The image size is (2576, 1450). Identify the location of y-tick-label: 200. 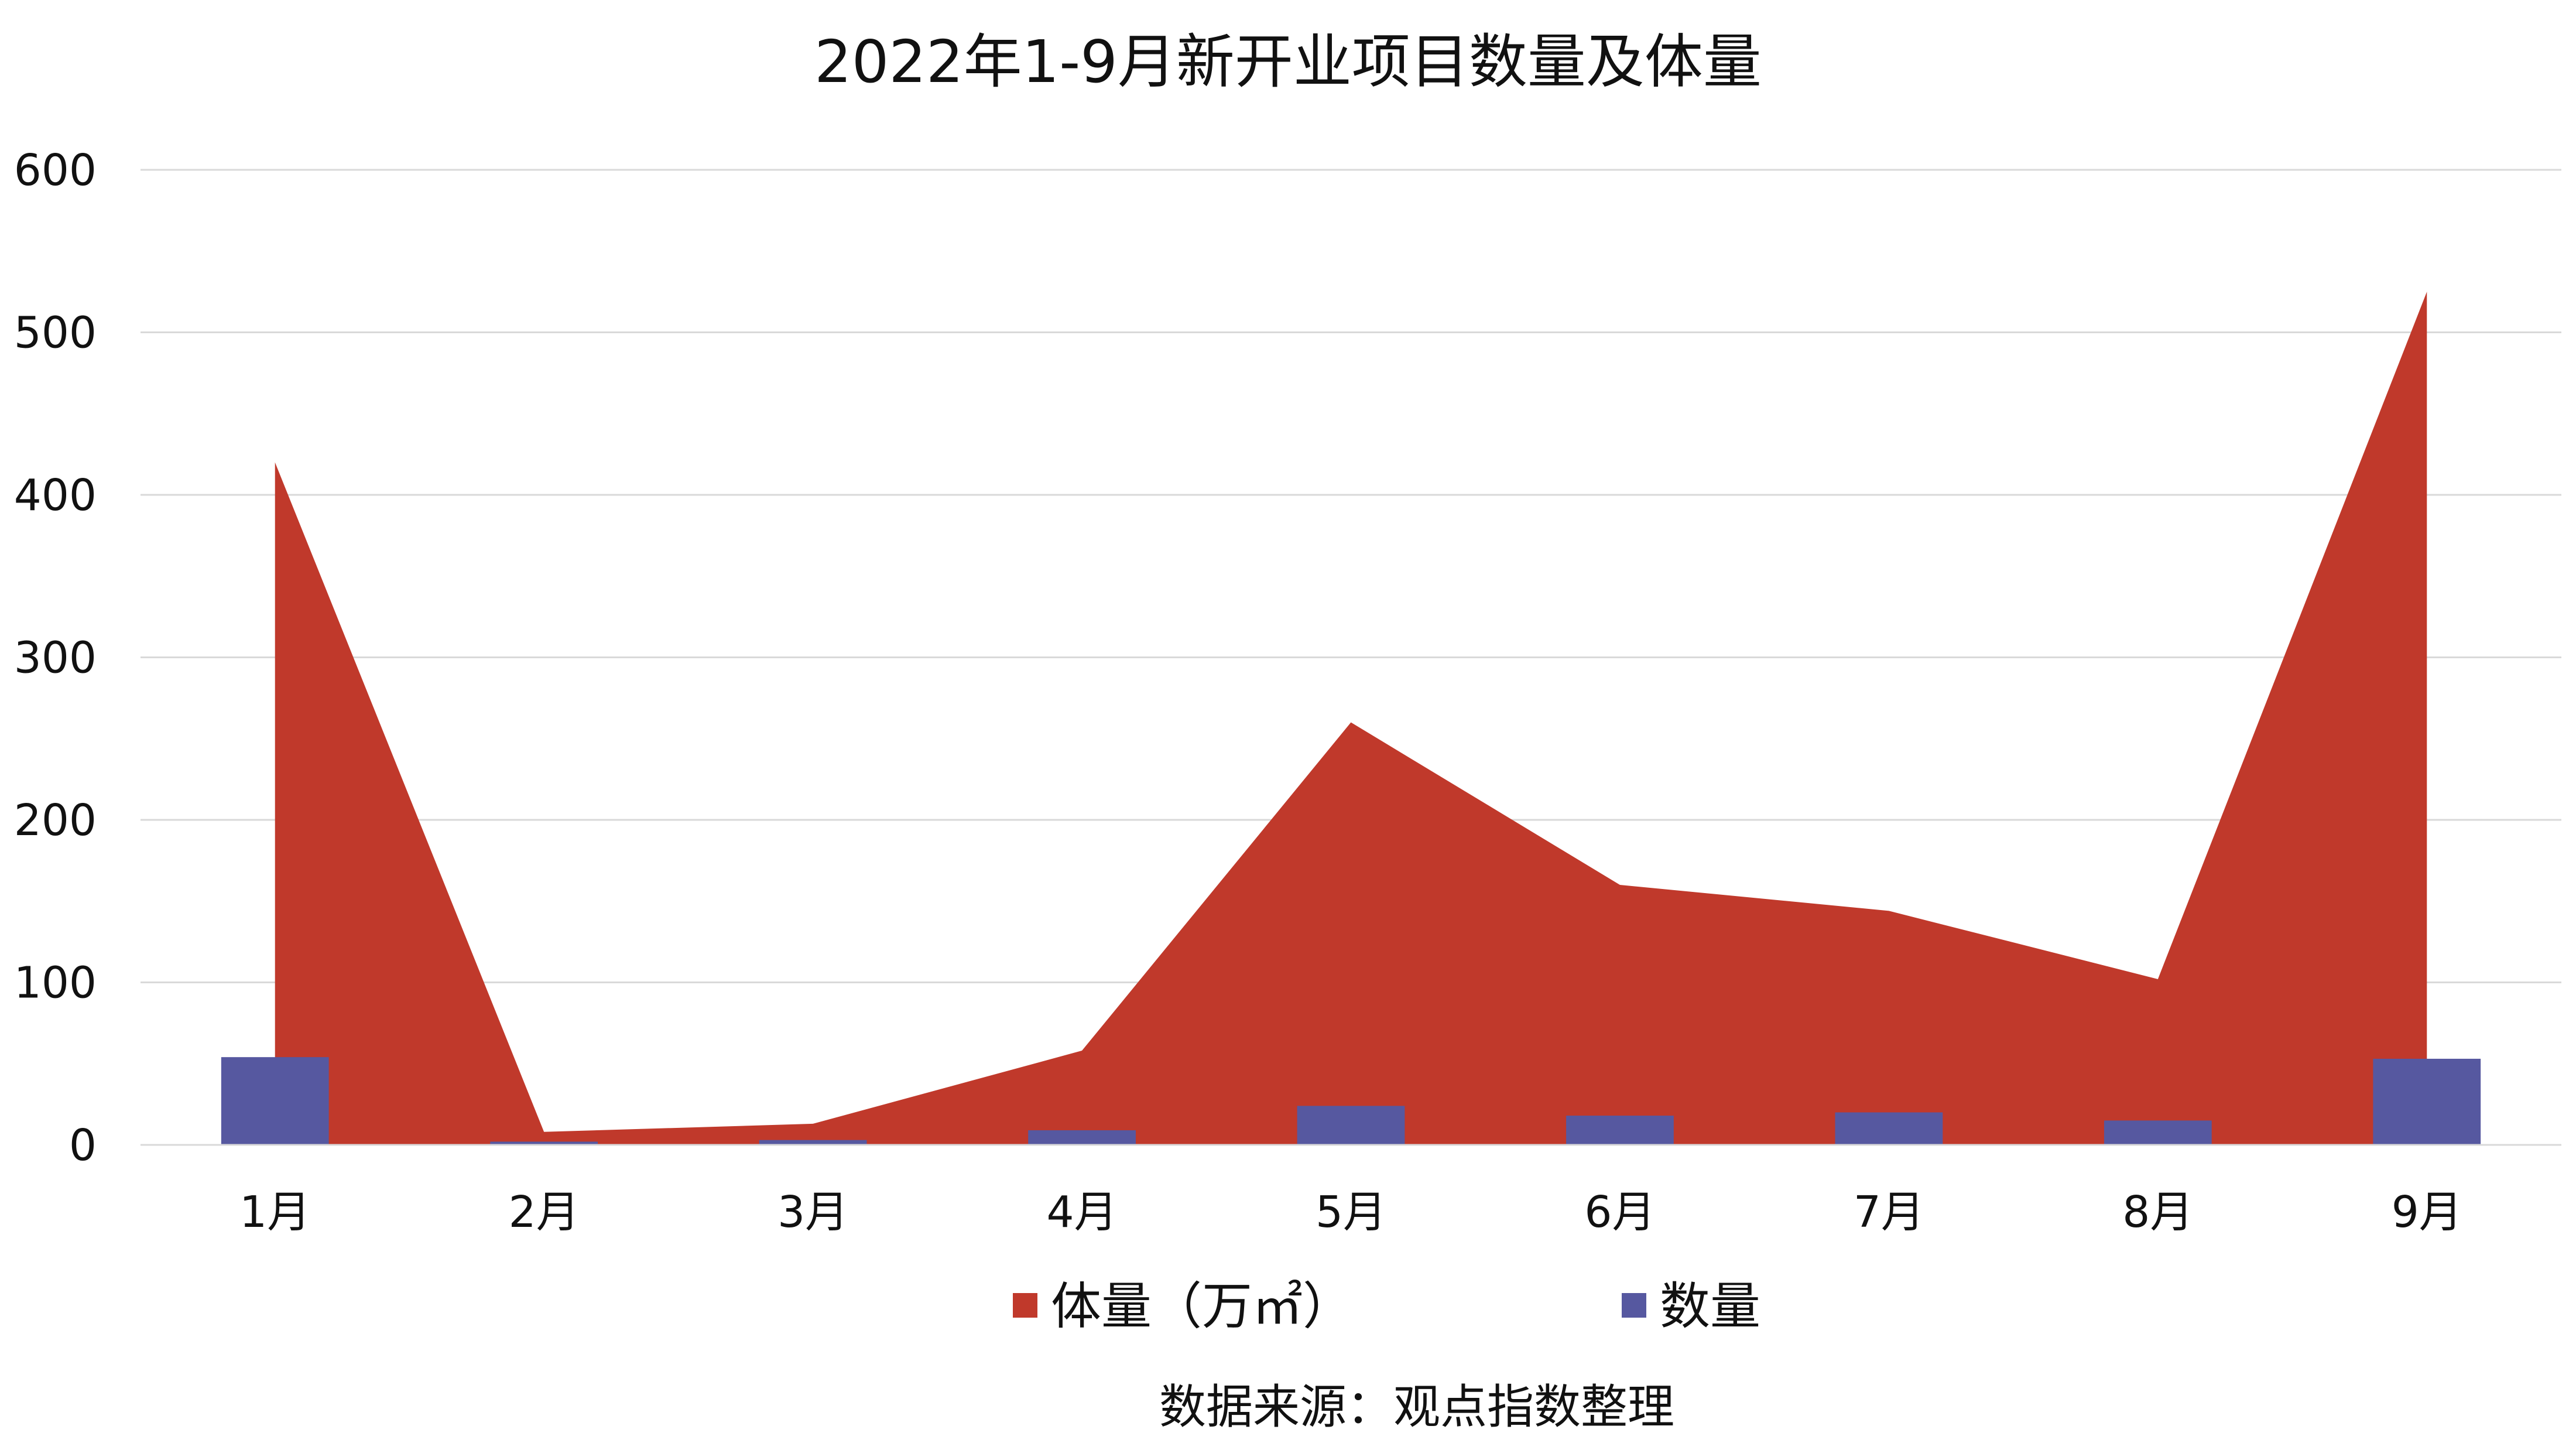
(55, 821).